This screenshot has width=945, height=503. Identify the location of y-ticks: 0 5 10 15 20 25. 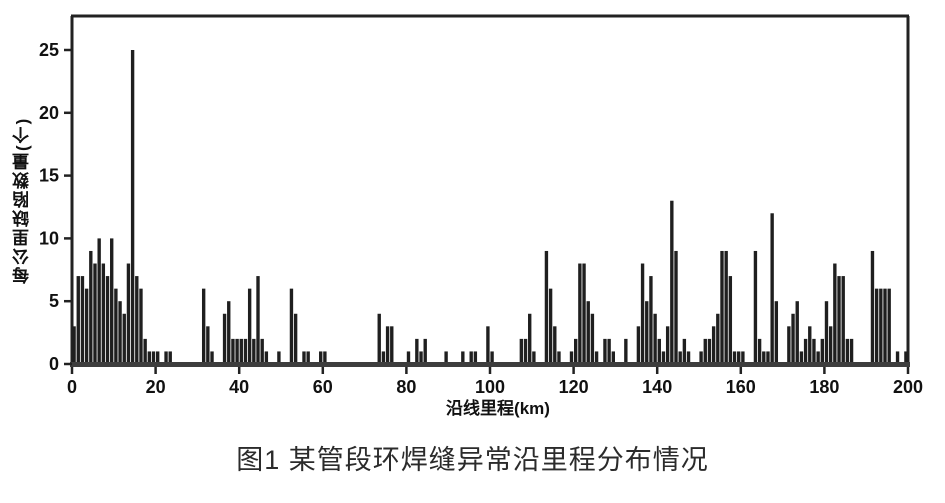
(55, 207).